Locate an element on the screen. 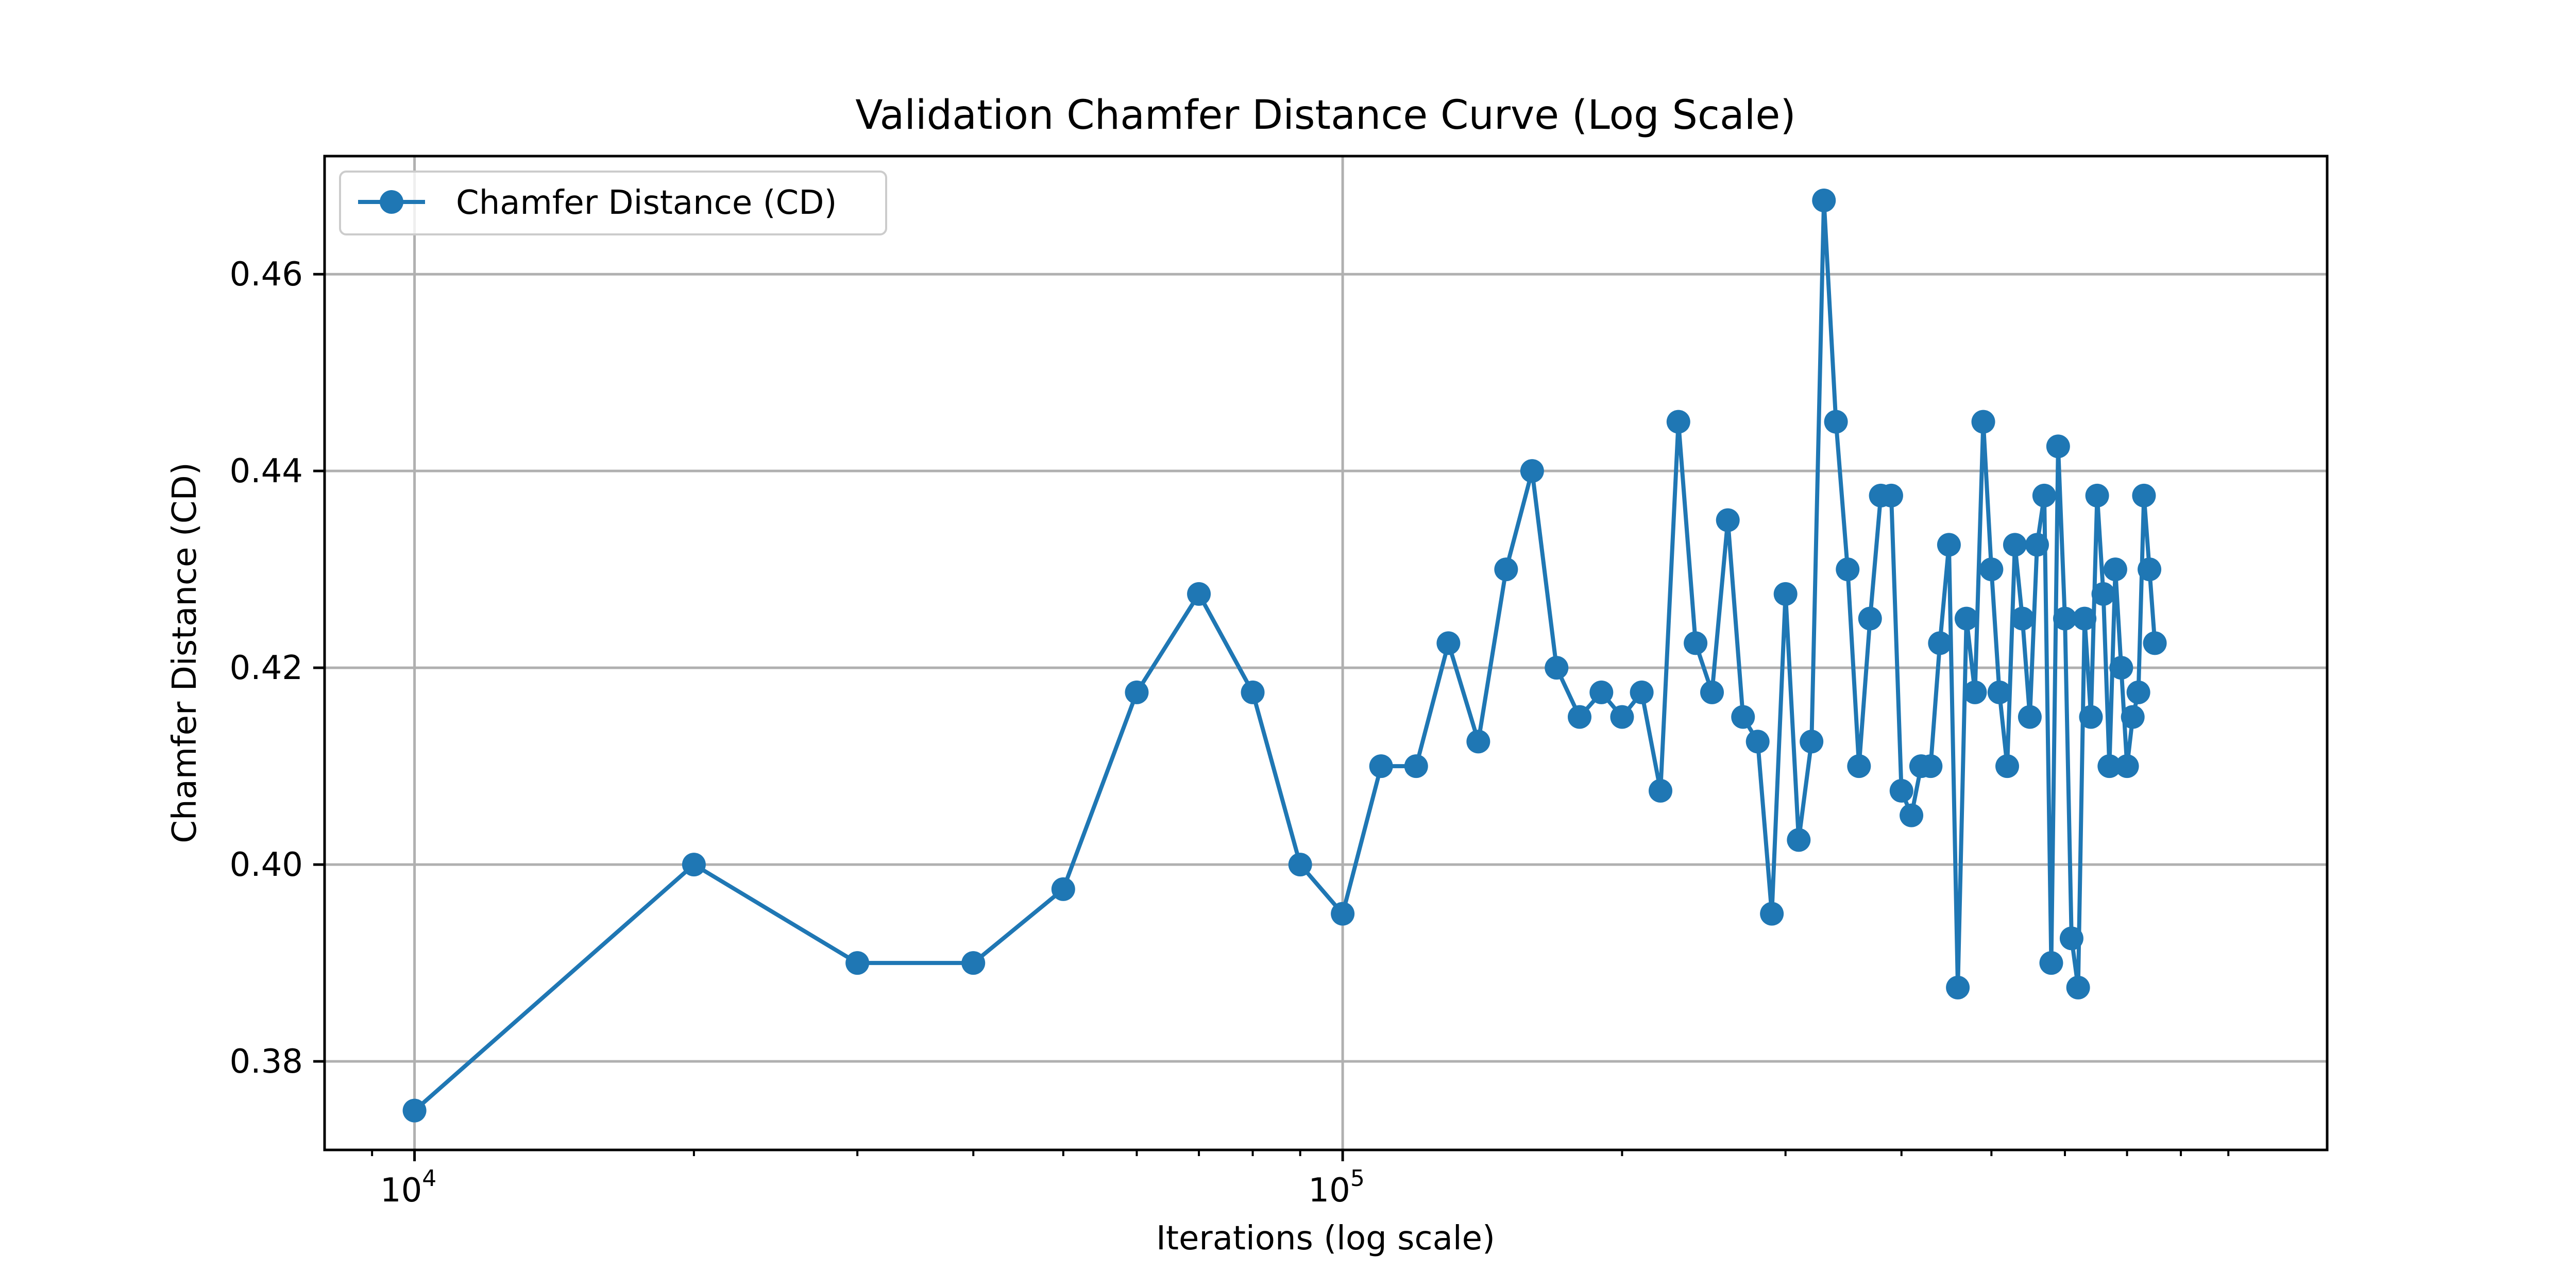 The width and height of the screenshot is (2576, 1288). y-tick-label: 0.46 is located at coordinates (266, 275).